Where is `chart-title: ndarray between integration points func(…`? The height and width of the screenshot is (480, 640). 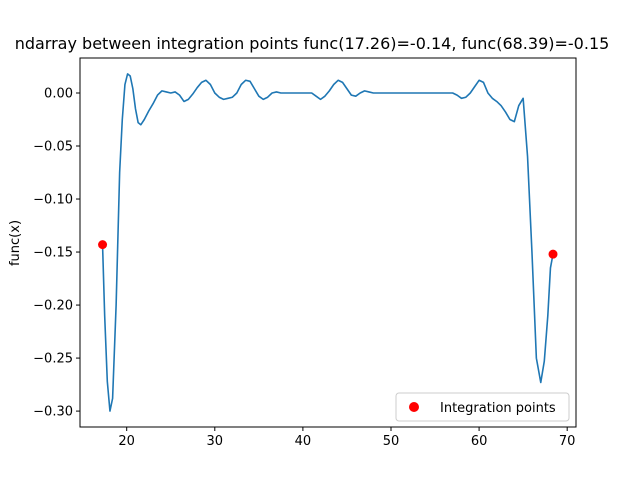 chart-title: ndarray between integration points func(… is located at coordinates (312, 43).